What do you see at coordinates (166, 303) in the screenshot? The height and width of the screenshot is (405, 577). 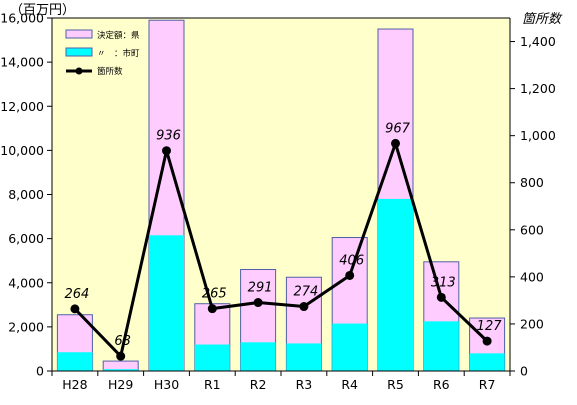 I see `bar-shimachi-H30` at bounding box center [166, 303].